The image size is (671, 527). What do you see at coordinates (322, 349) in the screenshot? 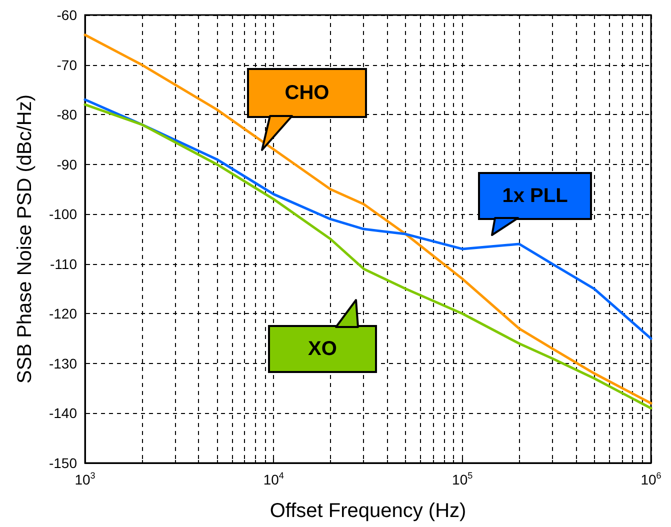
I see `annotation: XO` at bounding box center [322, 349].